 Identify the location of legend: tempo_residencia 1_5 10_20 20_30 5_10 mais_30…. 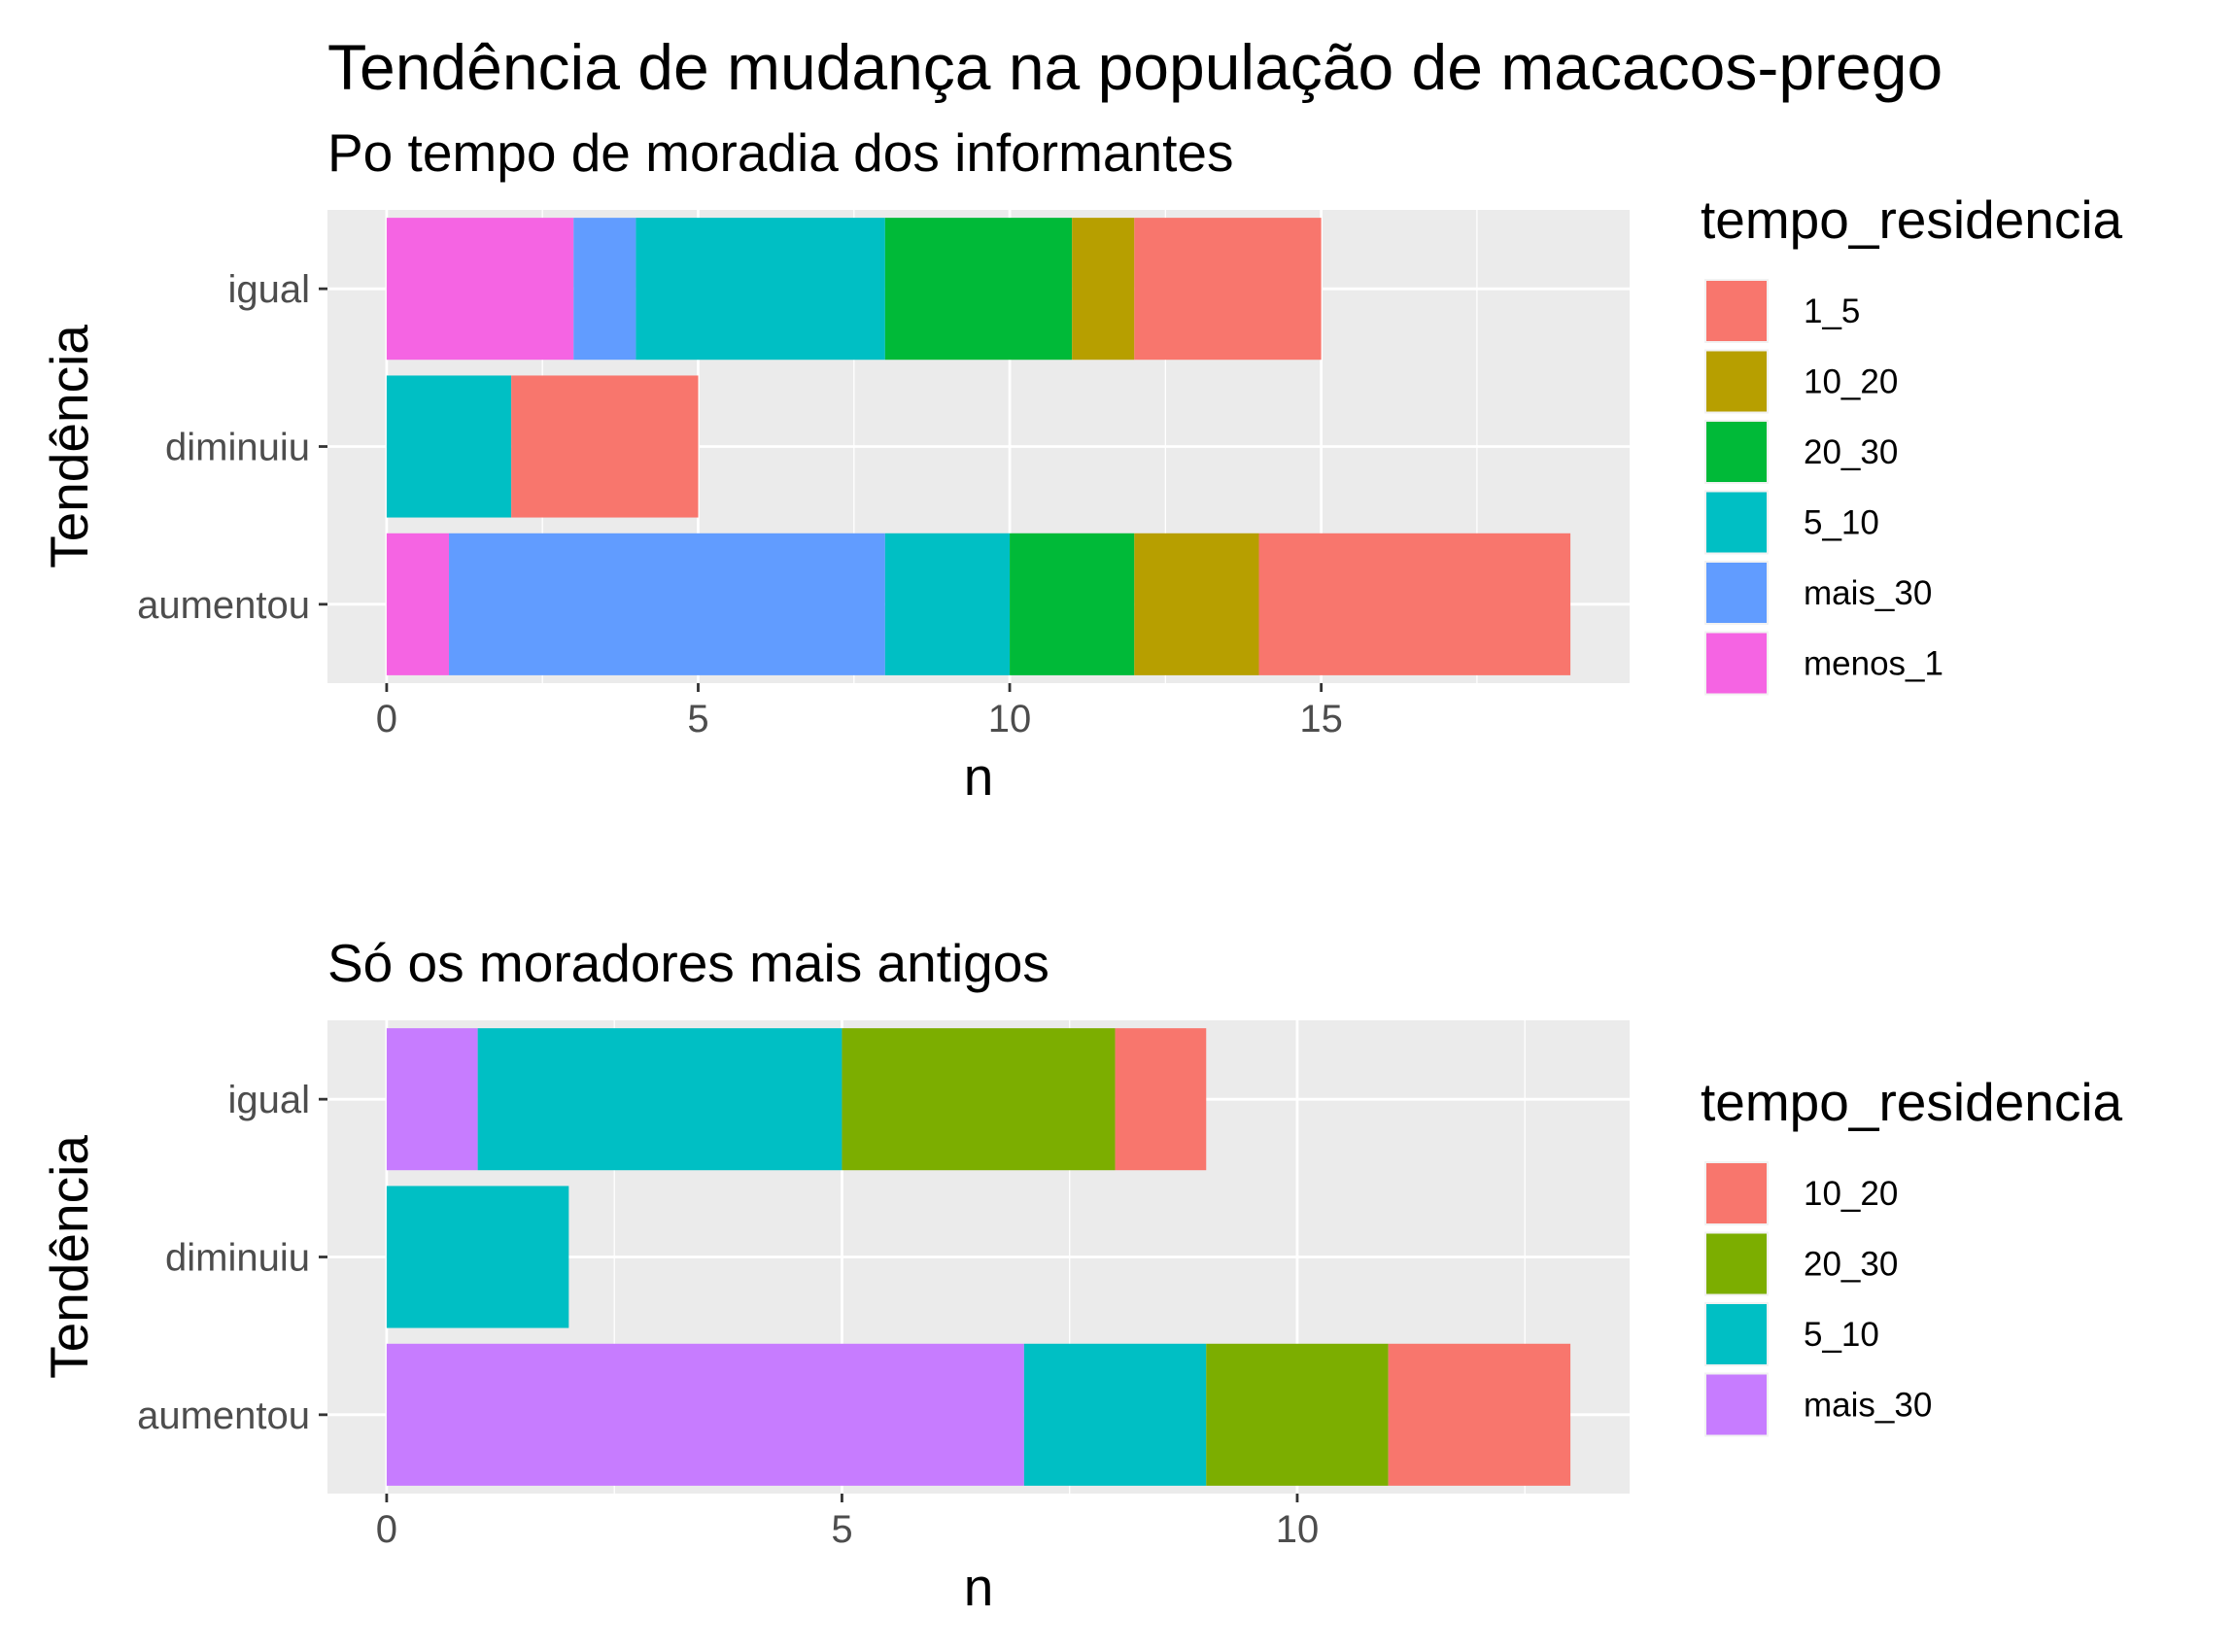
(1912, 443).